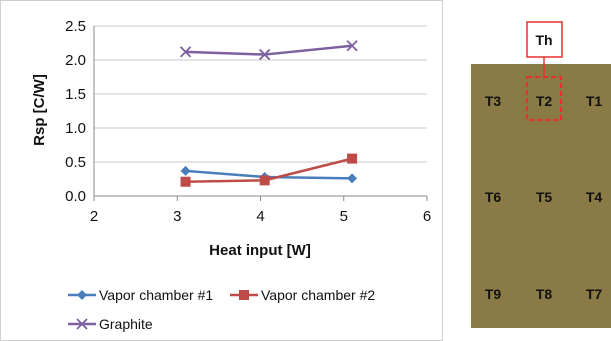 Image resolution: width=611 pixels, height=341 pixels. Describe the element at coordinates (75, 94) in the screenshot. I see `y-tick-label: 1.5` at that location.